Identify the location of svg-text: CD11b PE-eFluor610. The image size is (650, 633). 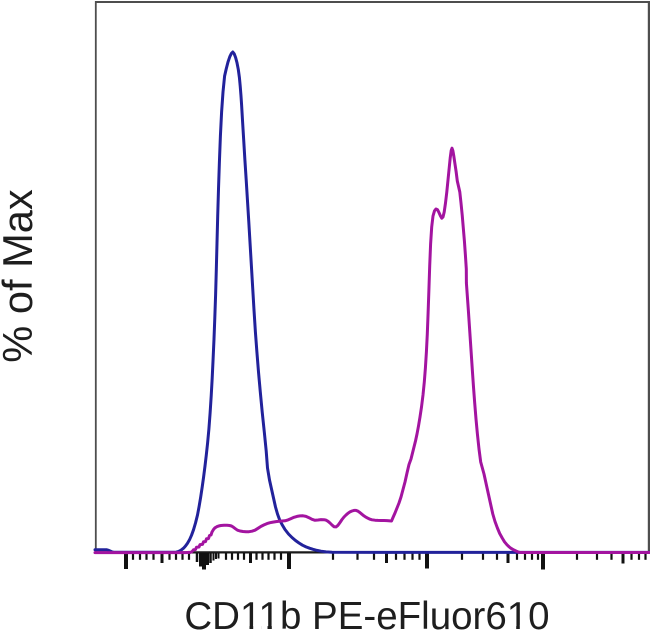
(366, 614).